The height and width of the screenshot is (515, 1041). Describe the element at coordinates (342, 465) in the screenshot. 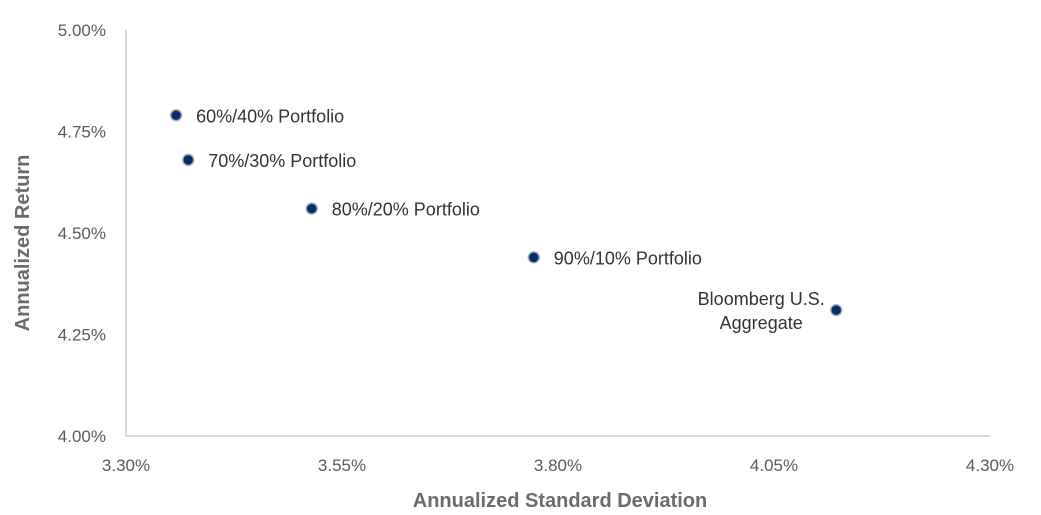

I see `x-tick-label: 3.55%` at that location.